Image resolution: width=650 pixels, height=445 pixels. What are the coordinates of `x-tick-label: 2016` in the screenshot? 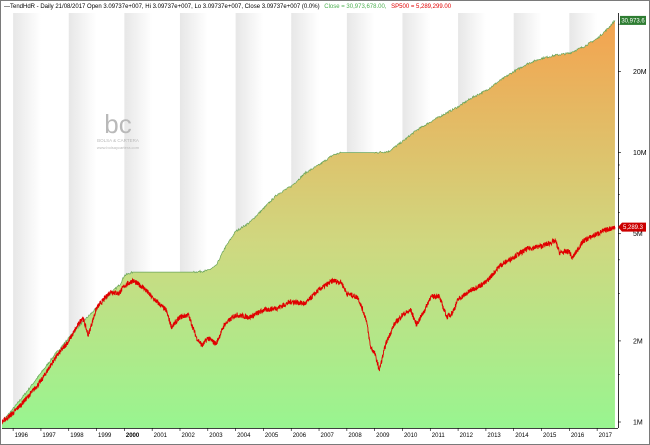 It's located at (578, 436).